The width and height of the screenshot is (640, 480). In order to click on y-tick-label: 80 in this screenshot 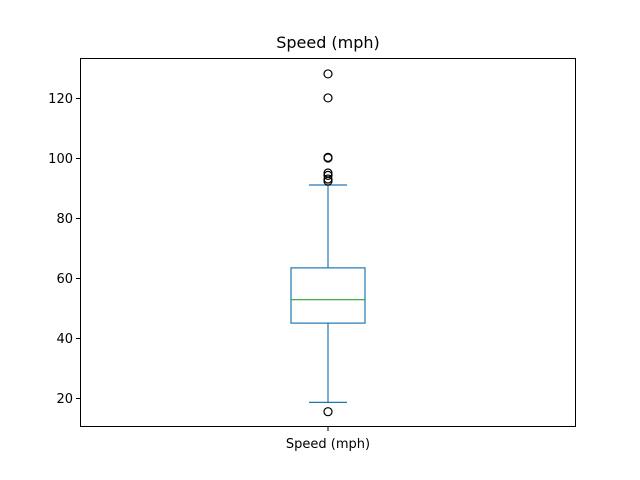, I will do `click(64, 219)`.